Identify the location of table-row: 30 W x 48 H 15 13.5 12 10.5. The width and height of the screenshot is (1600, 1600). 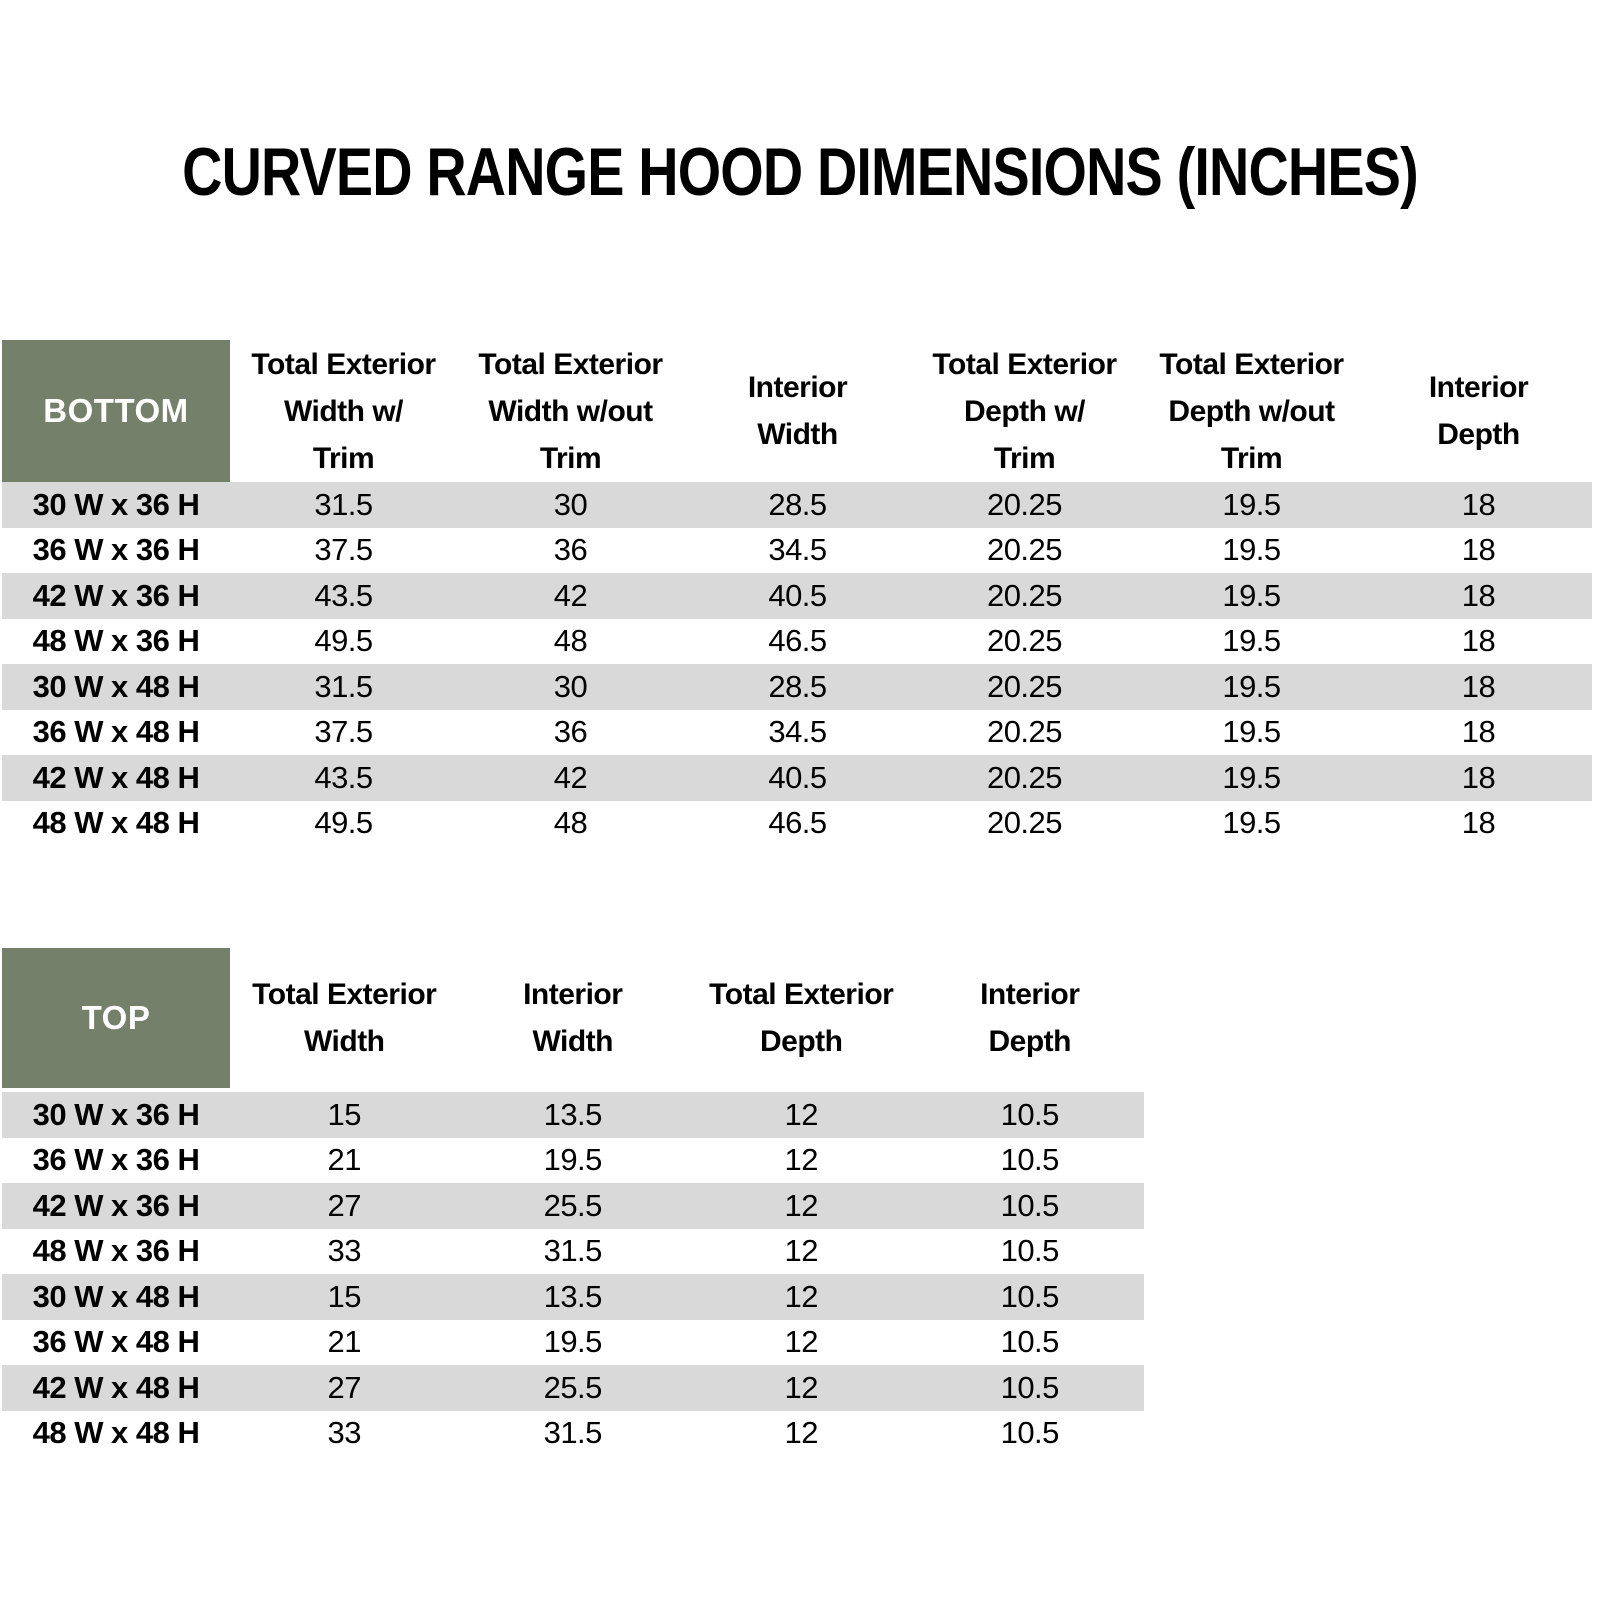
(573, 1297).